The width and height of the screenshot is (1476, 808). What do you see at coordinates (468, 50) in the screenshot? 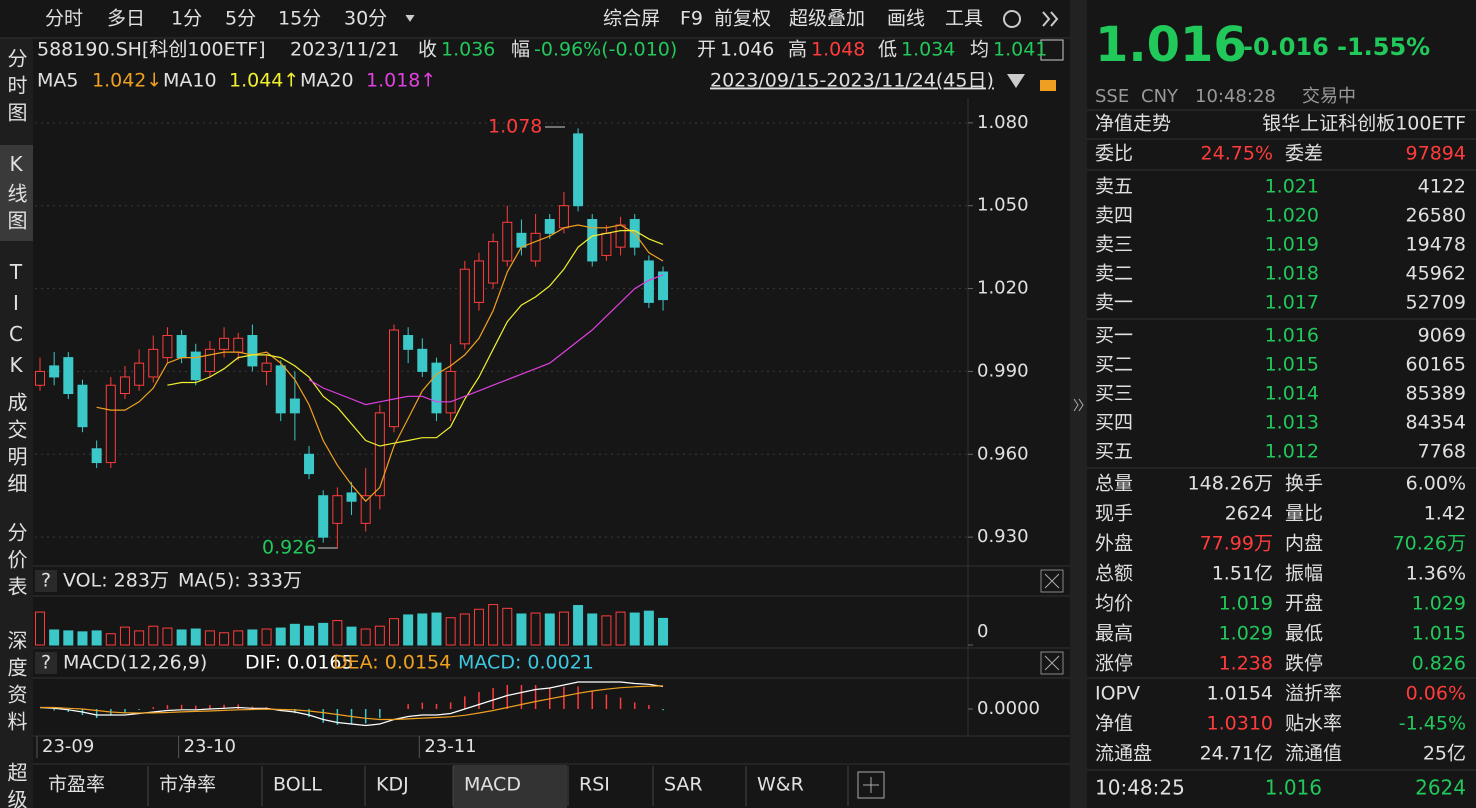
I see `field-value: 1.036` at bounding box center [468, 50].